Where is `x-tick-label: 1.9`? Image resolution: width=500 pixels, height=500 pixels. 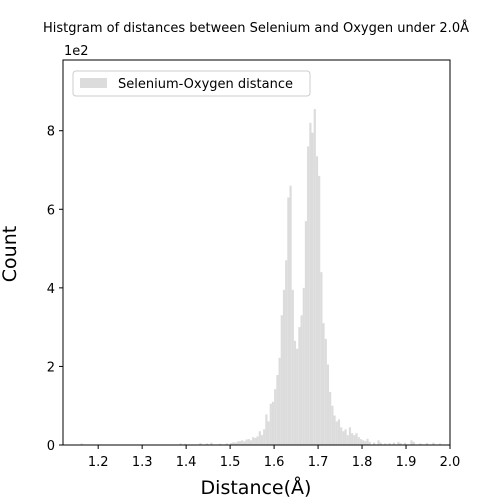 x-tick-label: 1.9 is located at coordinates (406, 462).